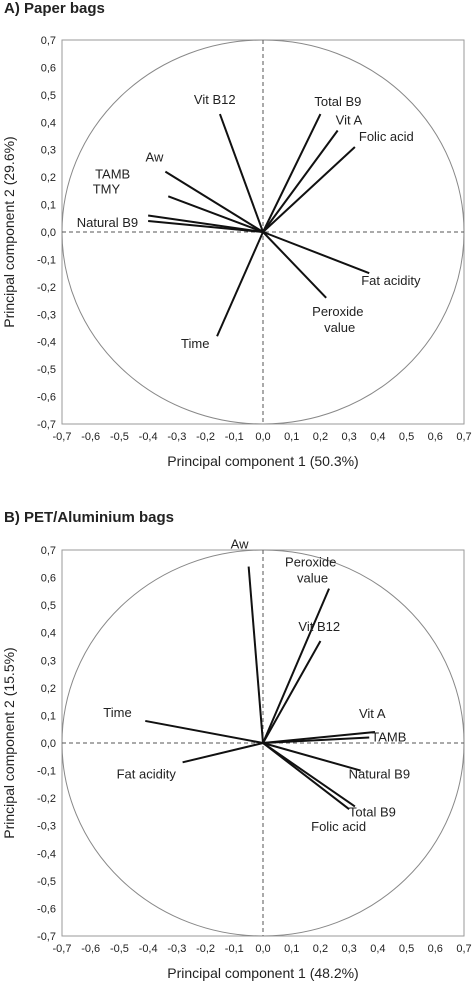 The height and width of the screenshot is (991, 474). Describe the element at coordinates (348, 437) in the screenshot. I see `x-tick-label: 0,3` at that location.